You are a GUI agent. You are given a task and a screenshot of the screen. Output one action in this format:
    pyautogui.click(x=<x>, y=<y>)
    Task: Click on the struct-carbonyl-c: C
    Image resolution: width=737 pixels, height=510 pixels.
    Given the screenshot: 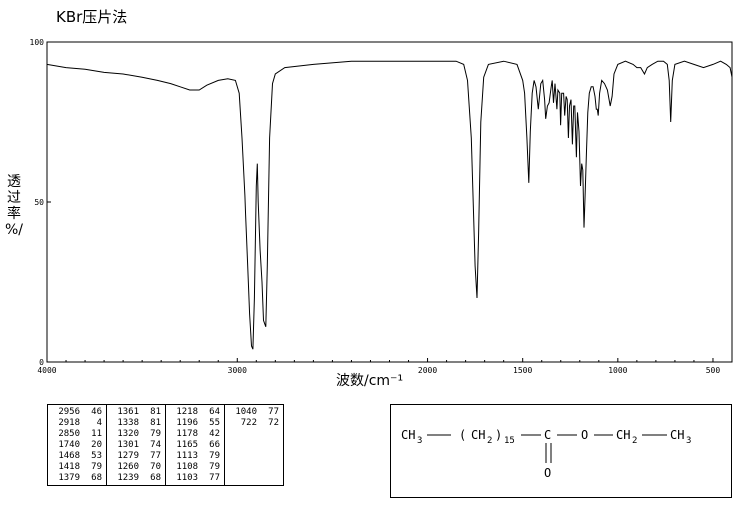 What is the action you would take?
    pyautogui.click(x=547, y=435)
    